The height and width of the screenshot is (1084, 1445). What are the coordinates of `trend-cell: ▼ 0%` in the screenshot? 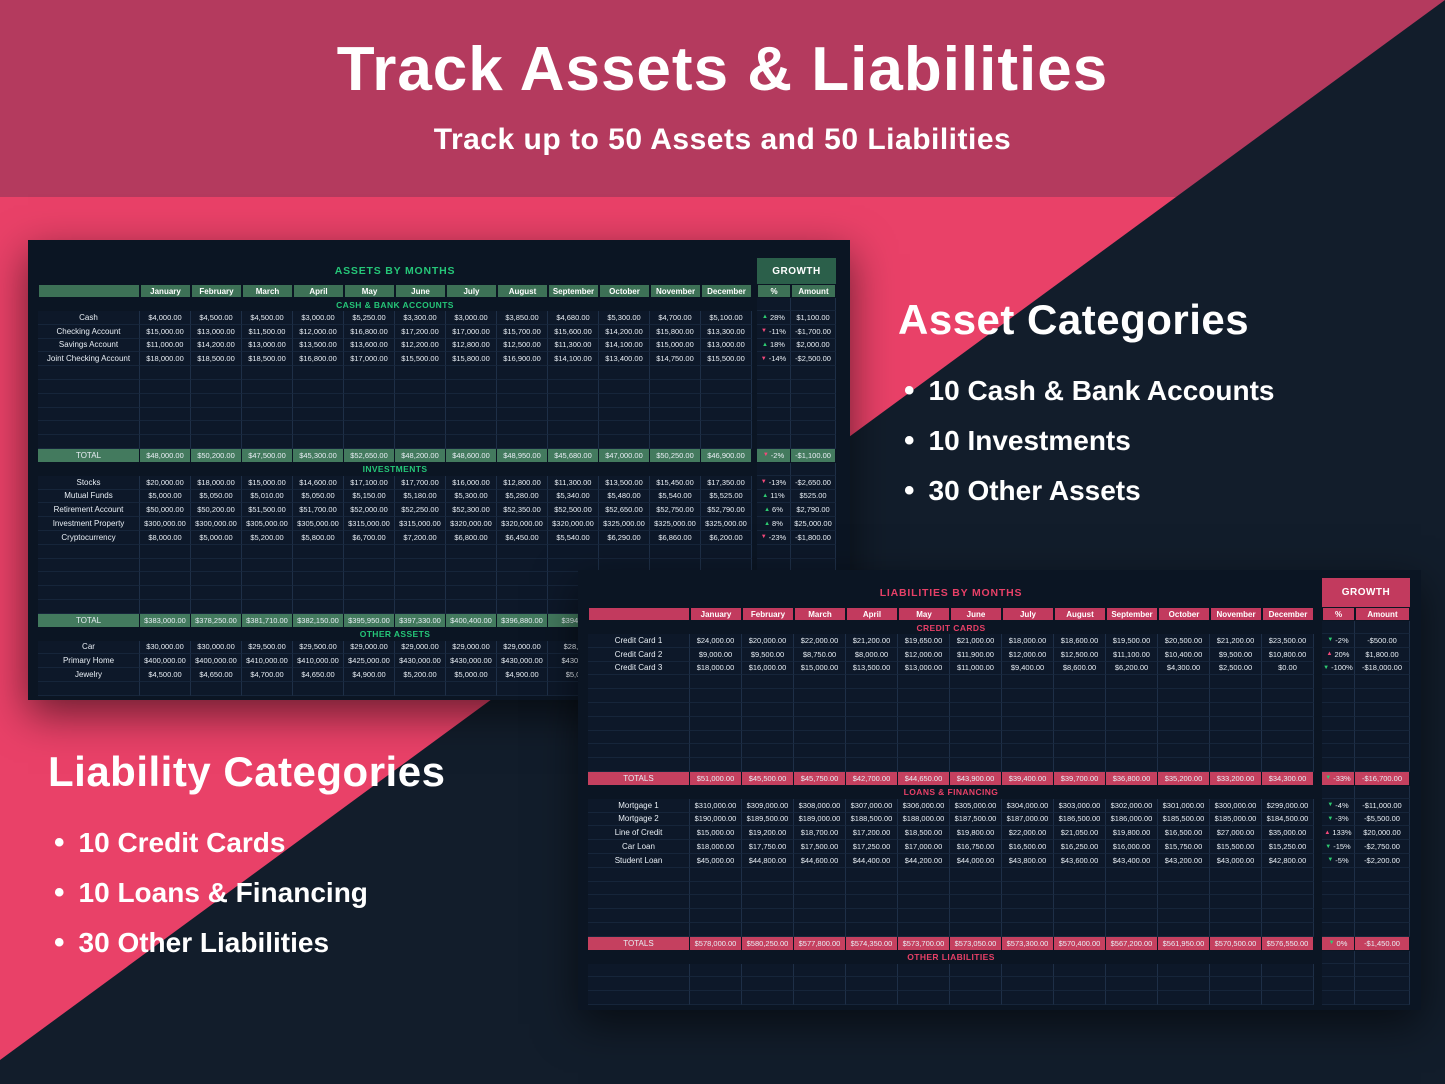 It's located at (1338, 943).